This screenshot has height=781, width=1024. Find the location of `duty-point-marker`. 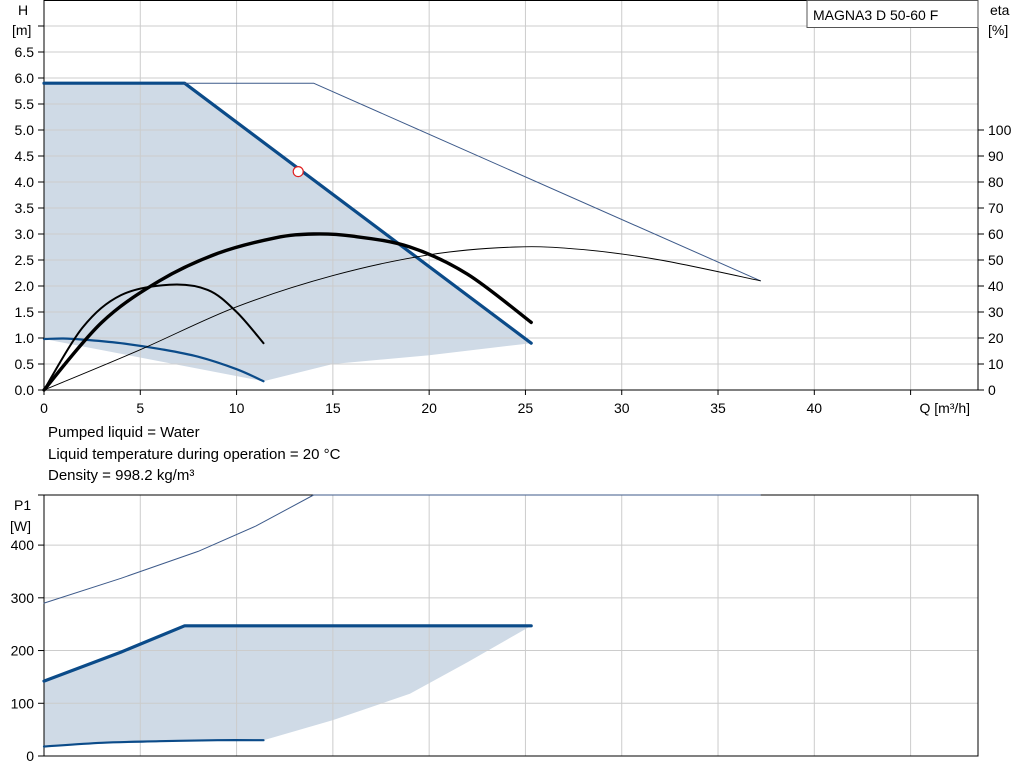

duty-point-marker is located at coordinates (298, 172).